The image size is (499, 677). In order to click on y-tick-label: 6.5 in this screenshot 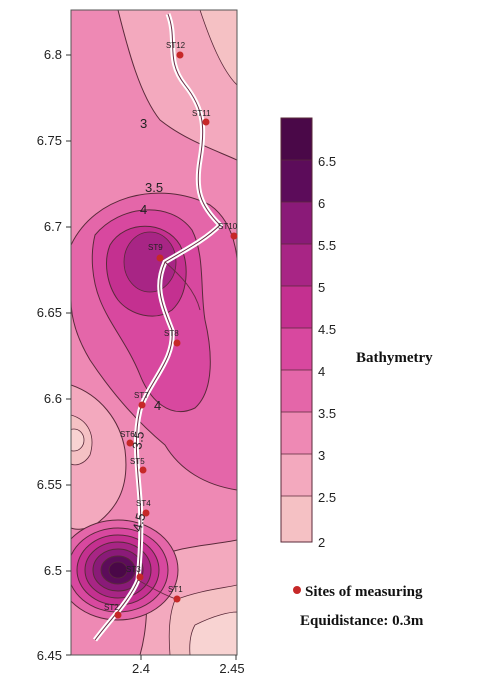, I will do `click(53, 570)`.